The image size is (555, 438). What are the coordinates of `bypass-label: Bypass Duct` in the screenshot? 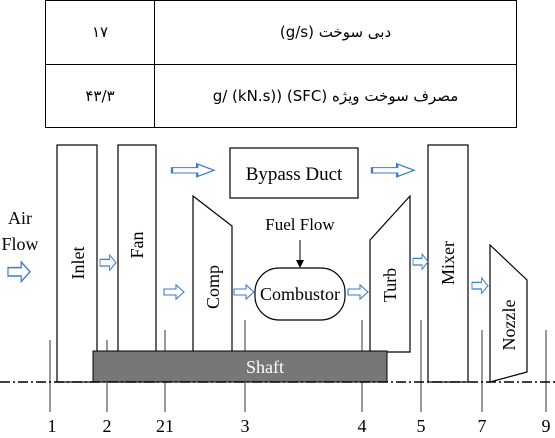 It's located at (294, 174).